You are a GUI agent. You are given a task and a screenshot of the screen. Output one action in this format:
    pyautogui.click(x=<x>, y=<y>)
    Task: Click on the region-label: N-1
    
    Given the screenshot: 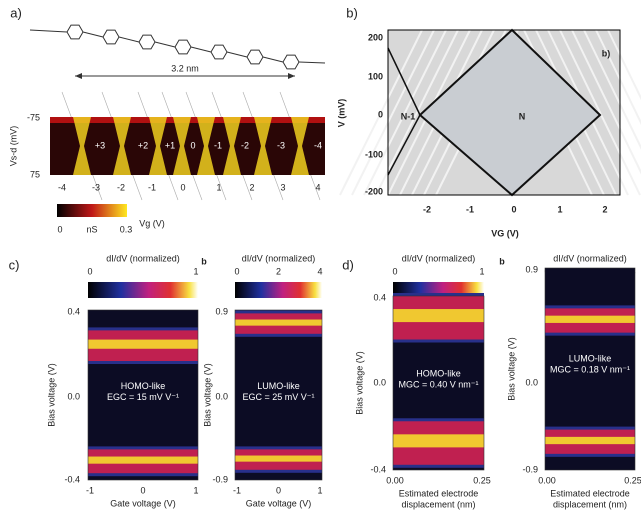 What is the action you would take?
    pyautogui.click(x=408, y=116)
    